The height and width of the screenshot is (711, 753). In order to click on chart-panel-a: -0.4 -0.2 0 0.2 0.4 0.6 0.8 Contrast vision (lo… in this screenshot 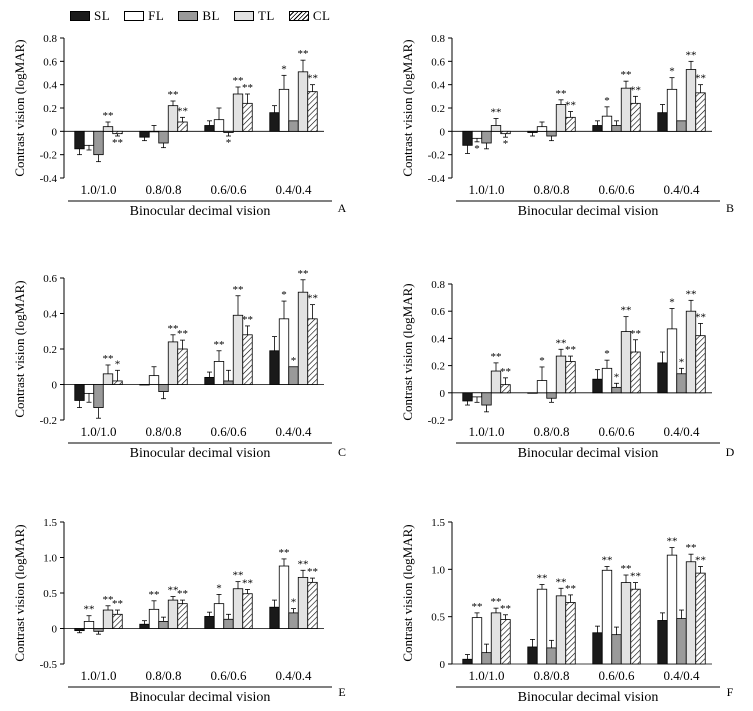, I will do `click(179, 126)`.